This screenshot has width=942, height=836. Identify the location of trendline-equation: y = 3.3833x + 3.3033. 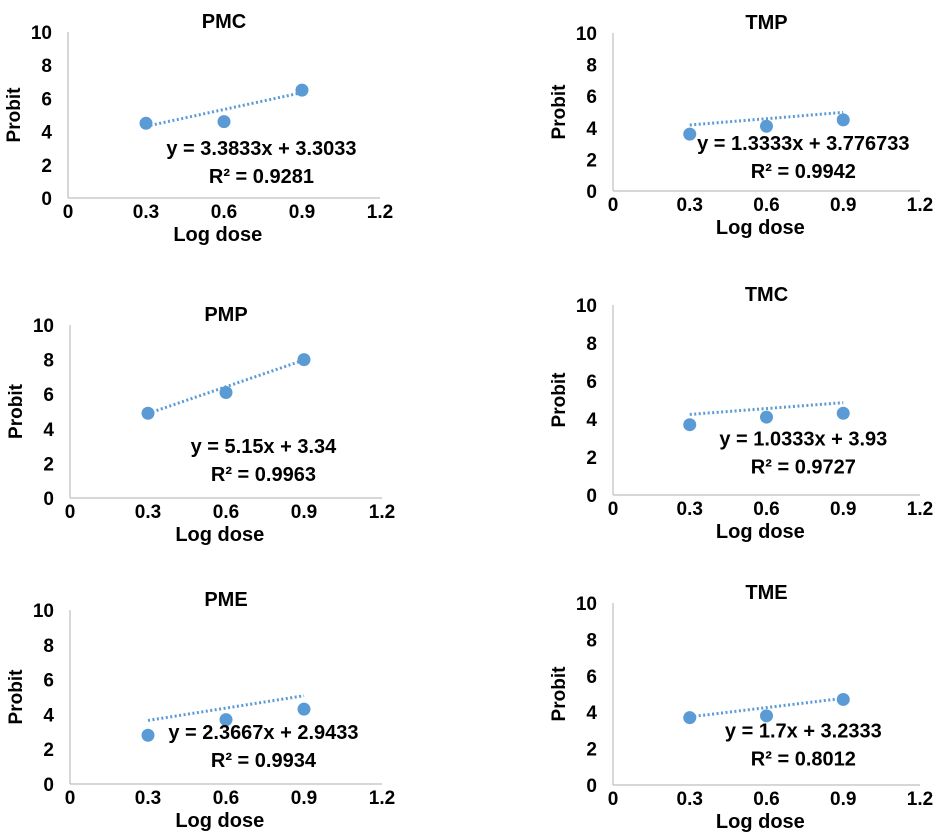
(261, 149).